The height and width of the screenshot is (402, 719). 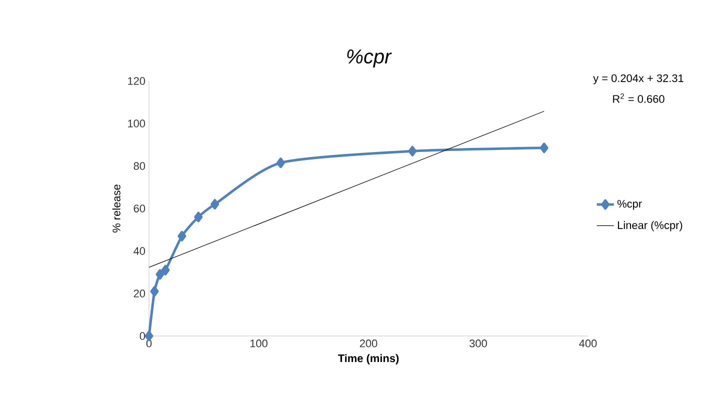 I want to click on x-tick-label: 300, so click(x=478, y=344).